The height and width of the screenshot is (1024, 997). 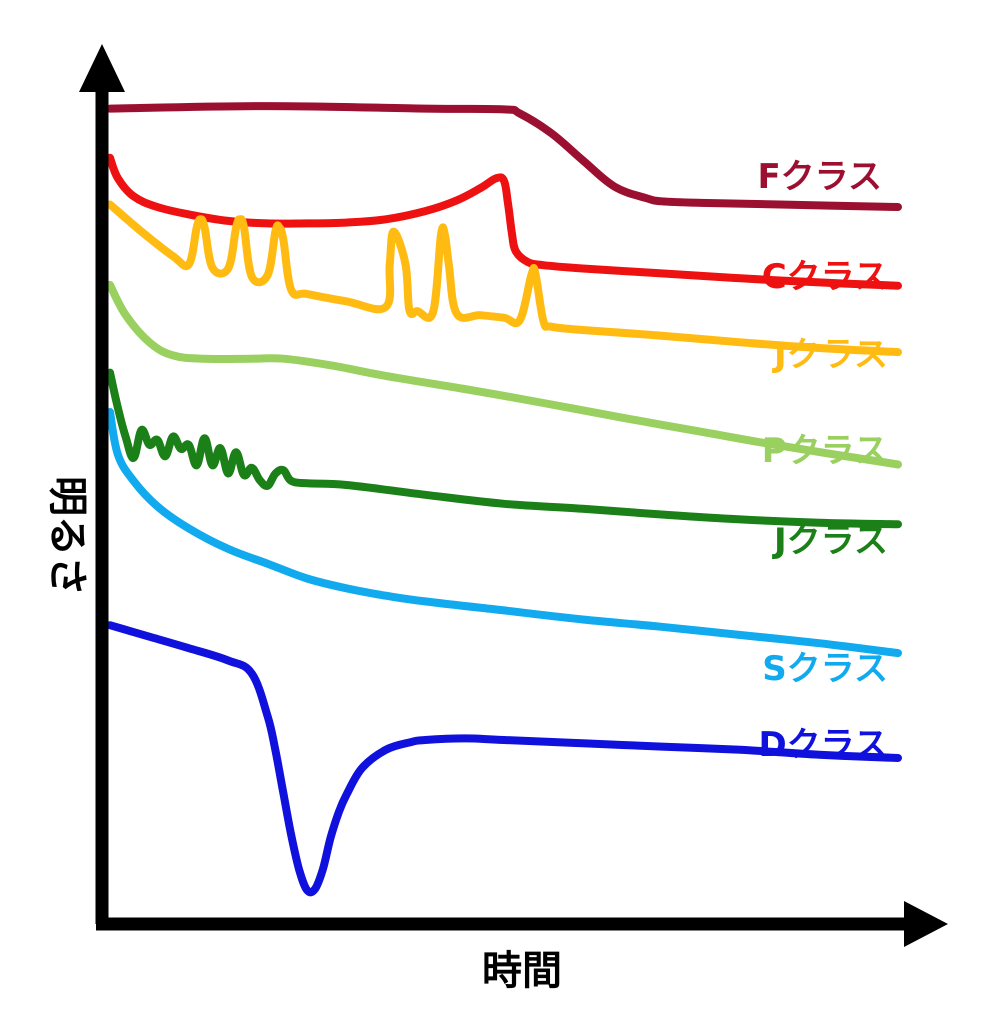 I want to click on series-label-7: Dクラス, so click(x=823, y=745).